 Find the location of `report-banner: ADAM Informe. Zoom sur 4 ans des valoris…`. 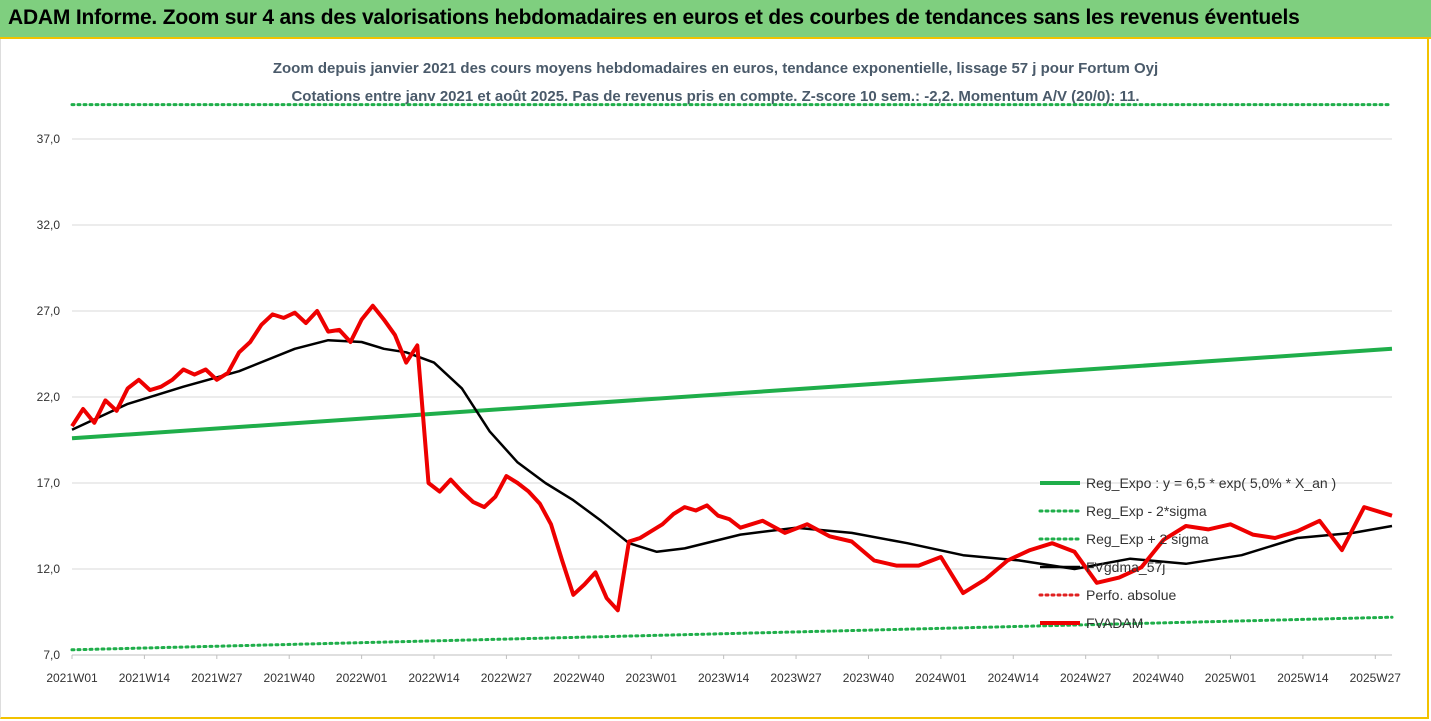

report-banner: ADAM Informe. Zoom sur 4 ans des valoris… is located at coordinates (715, 19).